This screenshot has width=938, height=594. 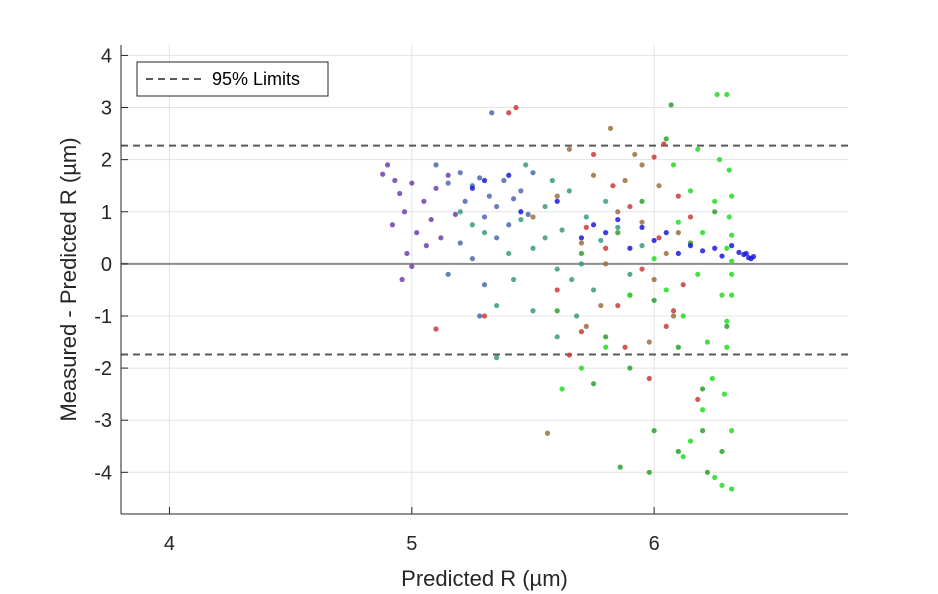 I want to click on y-tick-label: 0, so click(x=106, y=265).